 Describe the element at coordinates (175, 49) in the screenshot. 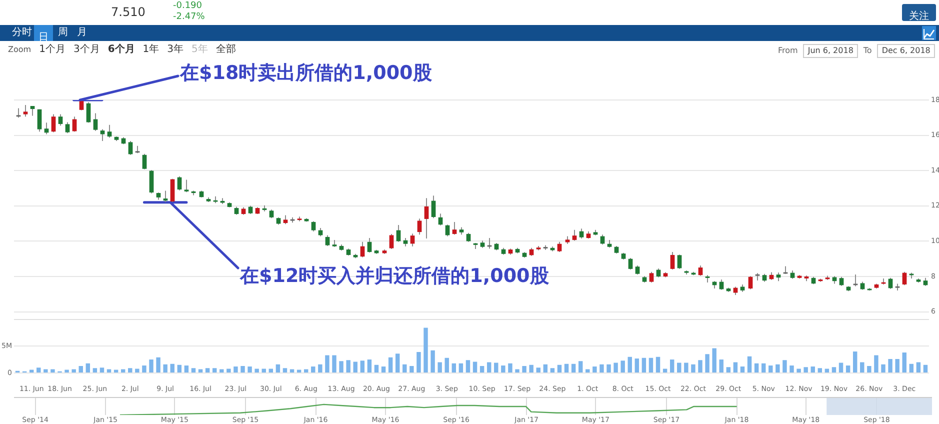

I see `text: 3年` at that location.